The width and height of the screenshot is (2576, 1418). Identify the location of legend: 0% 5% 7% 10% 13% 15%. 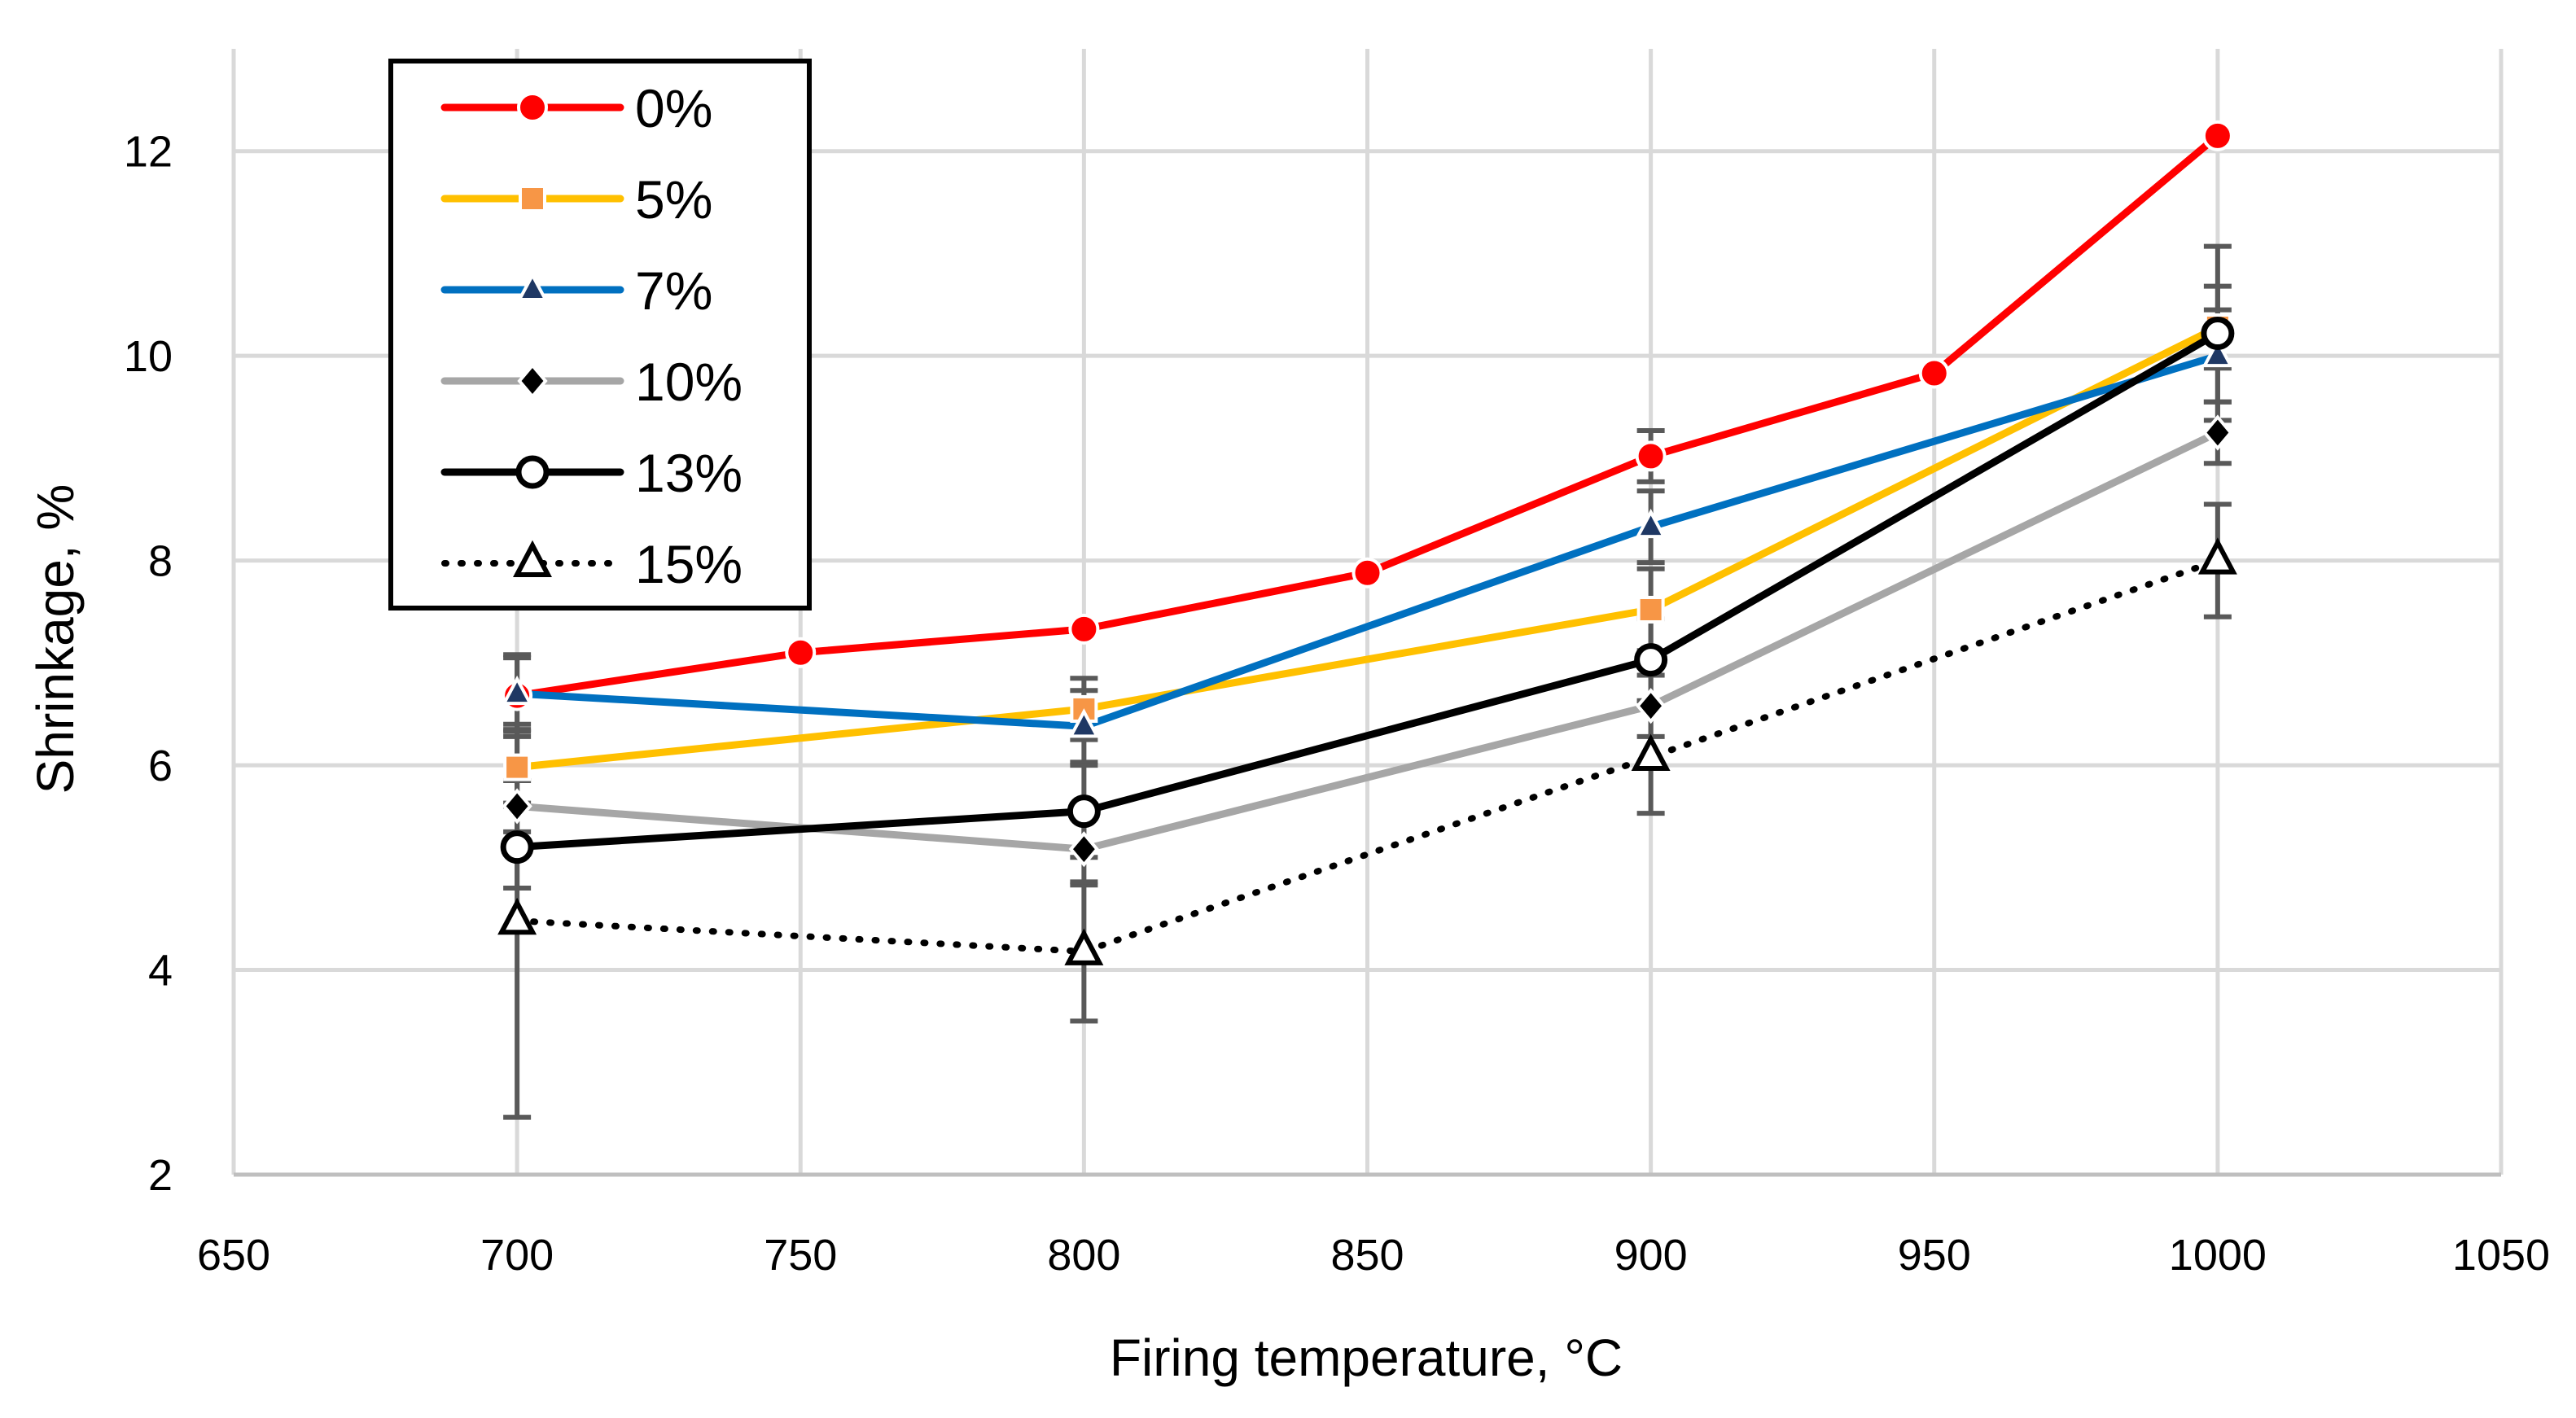
(600, 335).